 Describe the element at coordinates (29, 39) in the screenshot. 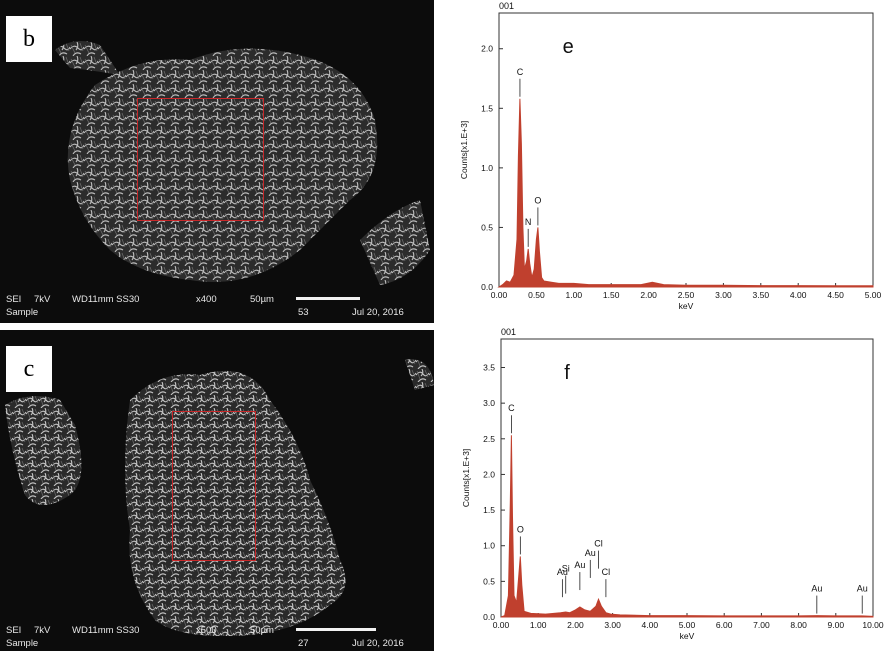

I see `panel-letter-b: b` at that location.